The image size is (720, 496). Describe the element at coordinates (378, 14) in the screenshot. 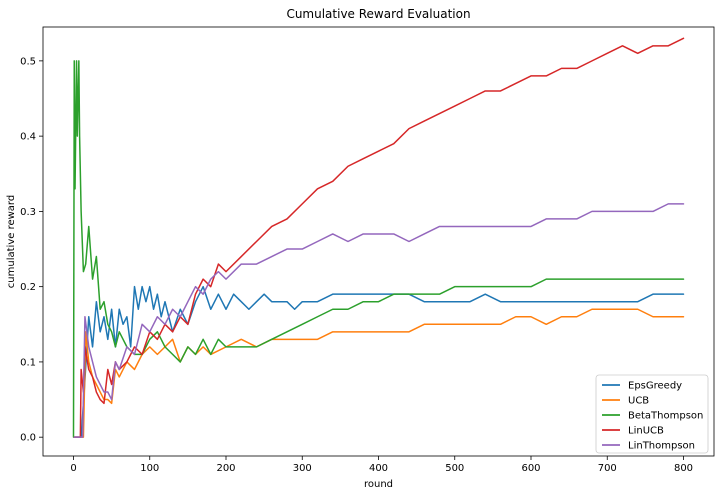

I see `chart-title: Cumulative Reward Evaluation` at that location.